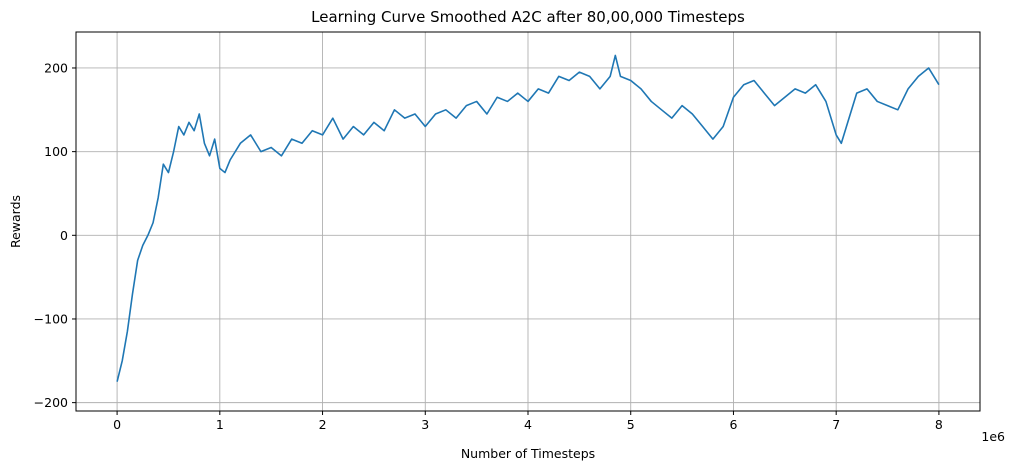 The width and height of the screenshot is (1017, 475). Describe the element at coordinates (323, 424) in the screenshot. I see `x-tick-label: 2` at that location.